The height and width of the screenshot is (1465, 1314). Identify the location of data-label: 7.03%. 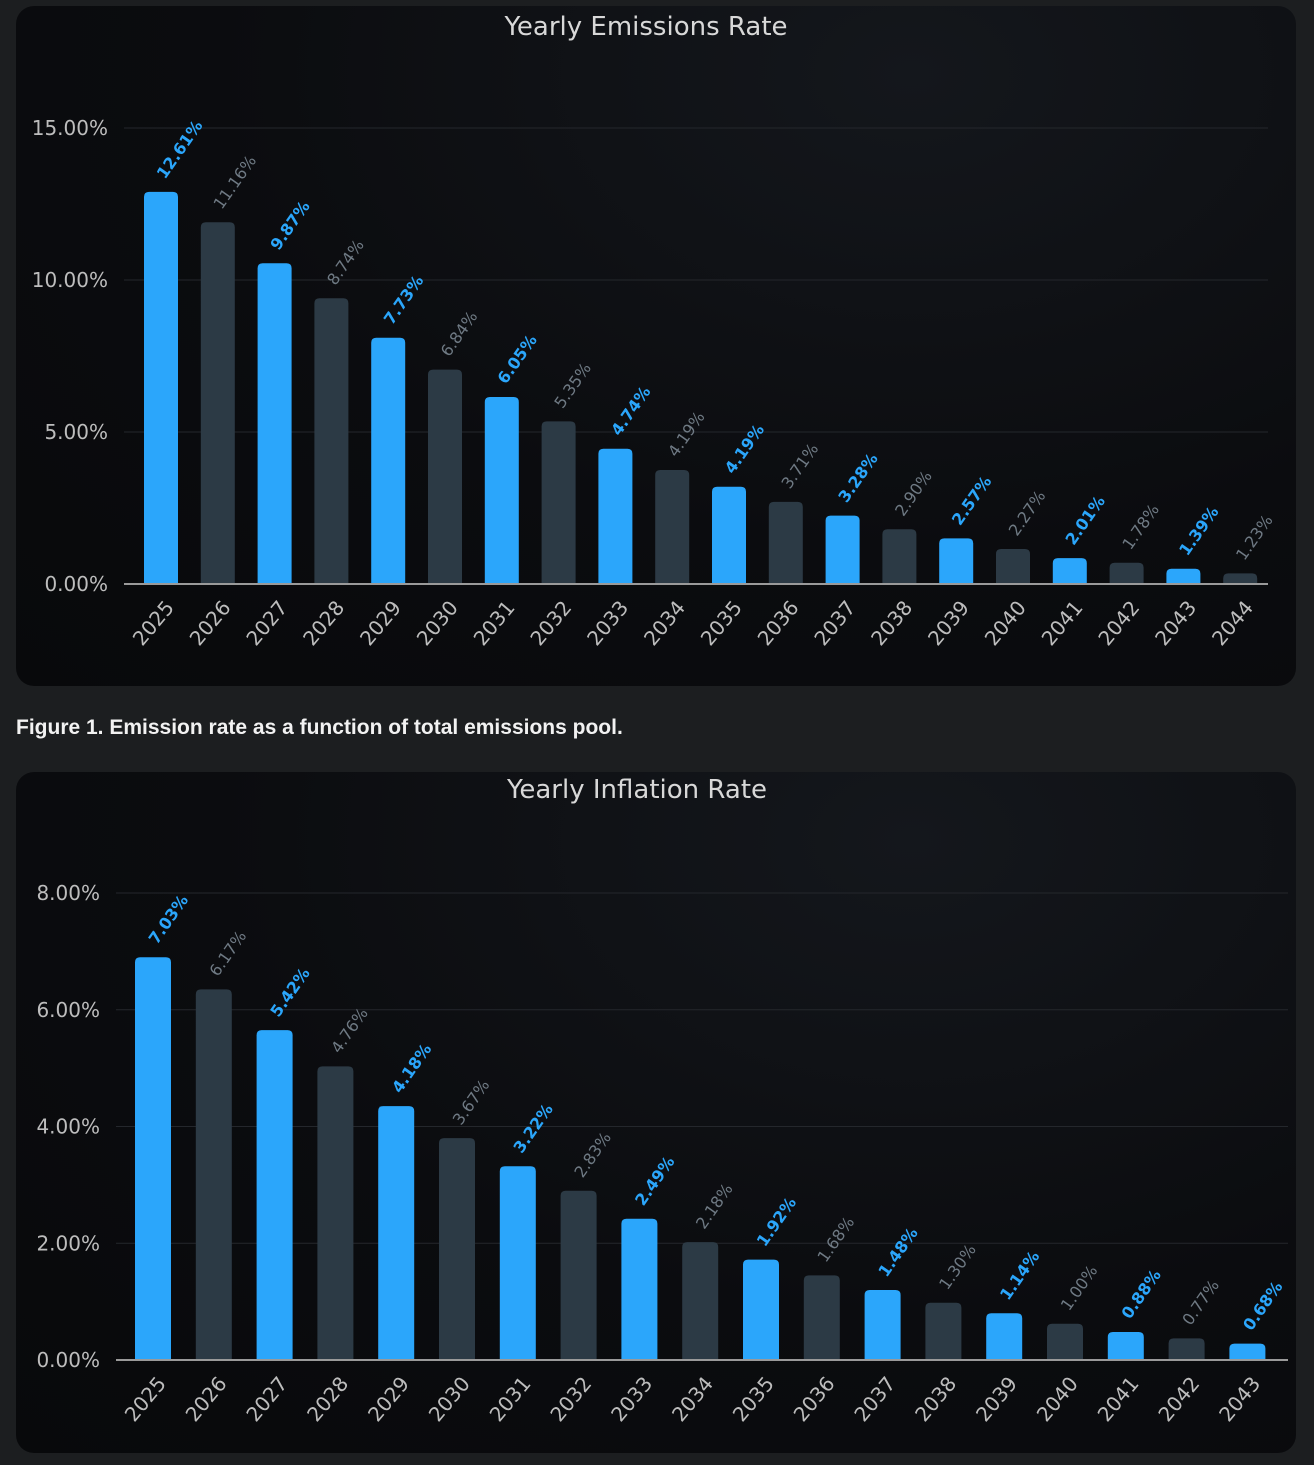
(168, 919).